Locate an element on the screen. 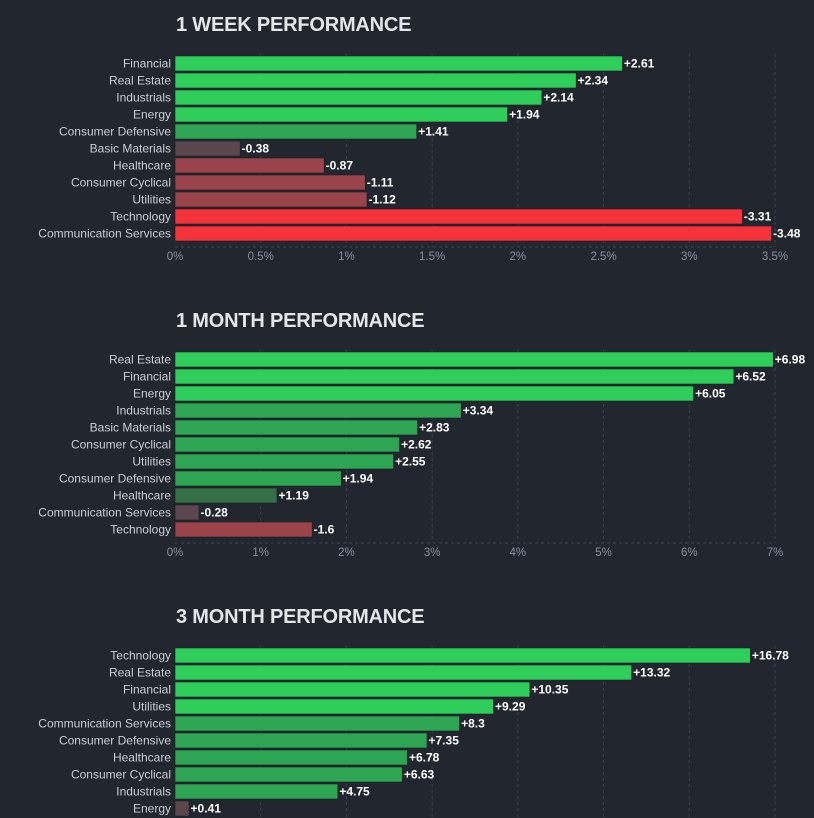 This screenshot has height=818, width=814. value-label: -0.87 is located at coordinates (340, 166).